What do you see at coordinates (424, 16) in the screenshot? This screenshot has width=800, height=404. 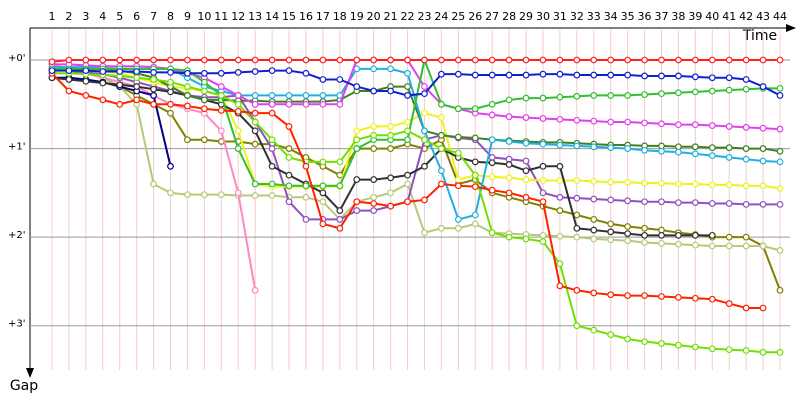 I see `x-tick-label: 23` at bounding box center [424, 16].